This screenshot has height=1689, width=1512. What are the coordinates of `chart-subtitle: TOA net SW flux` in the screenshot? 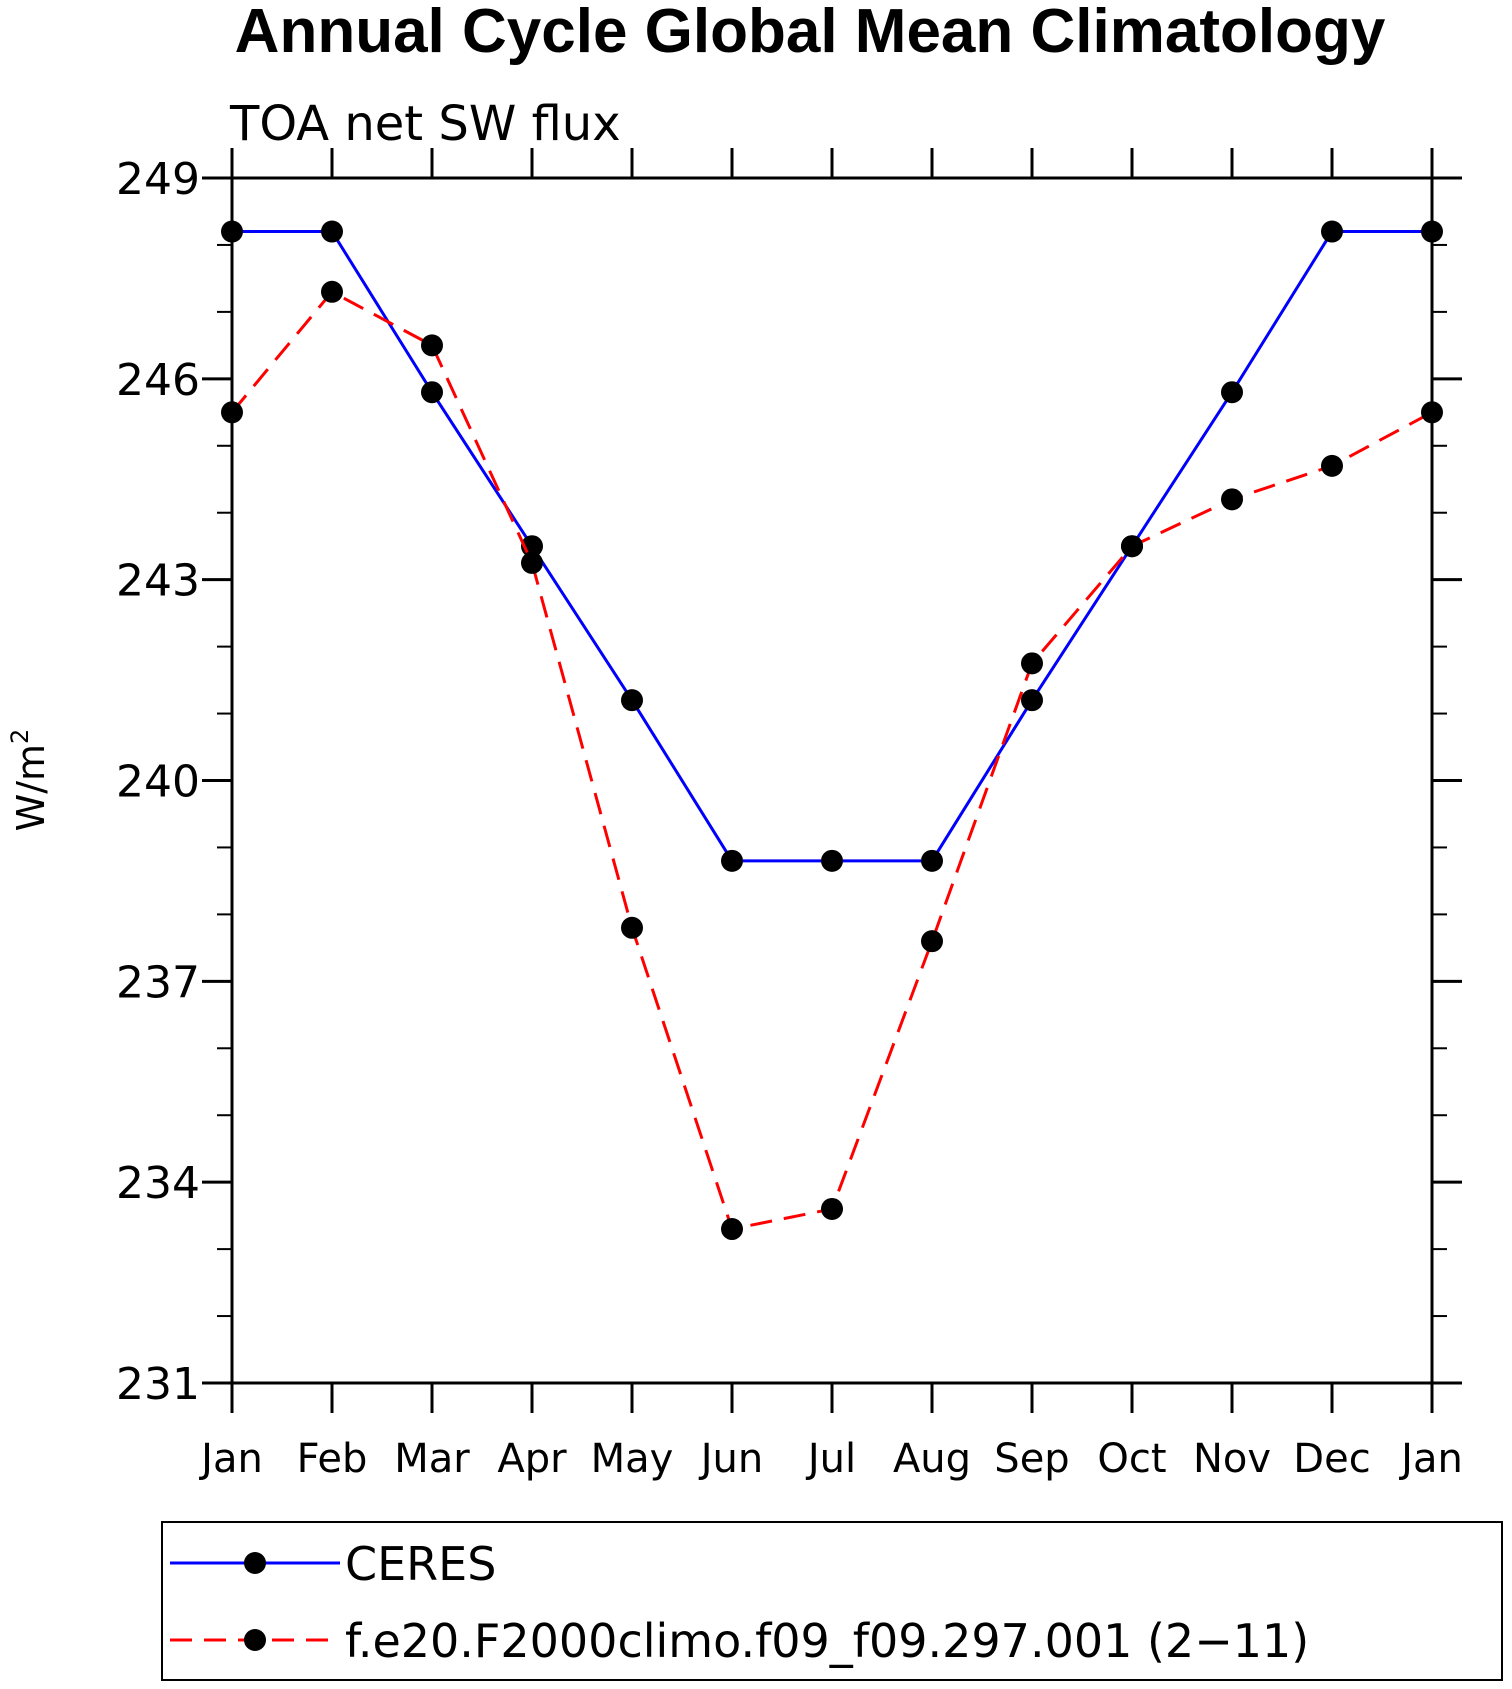 It's located at (425, 124).